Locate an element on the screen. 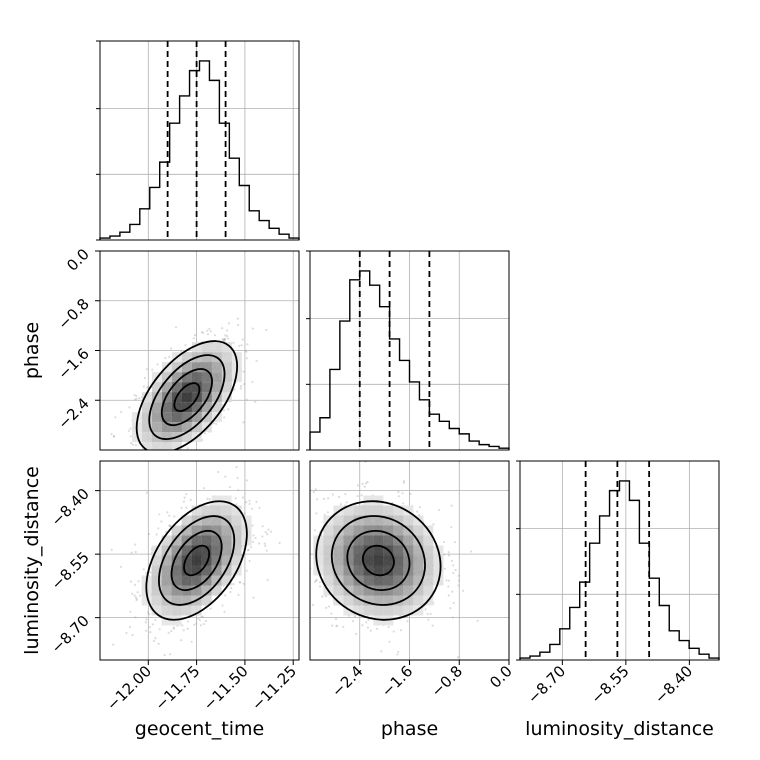 The width and height of the screenshot is (760, 760). xtick-label-phase: −2.4 is located at coordinates (347, 681).